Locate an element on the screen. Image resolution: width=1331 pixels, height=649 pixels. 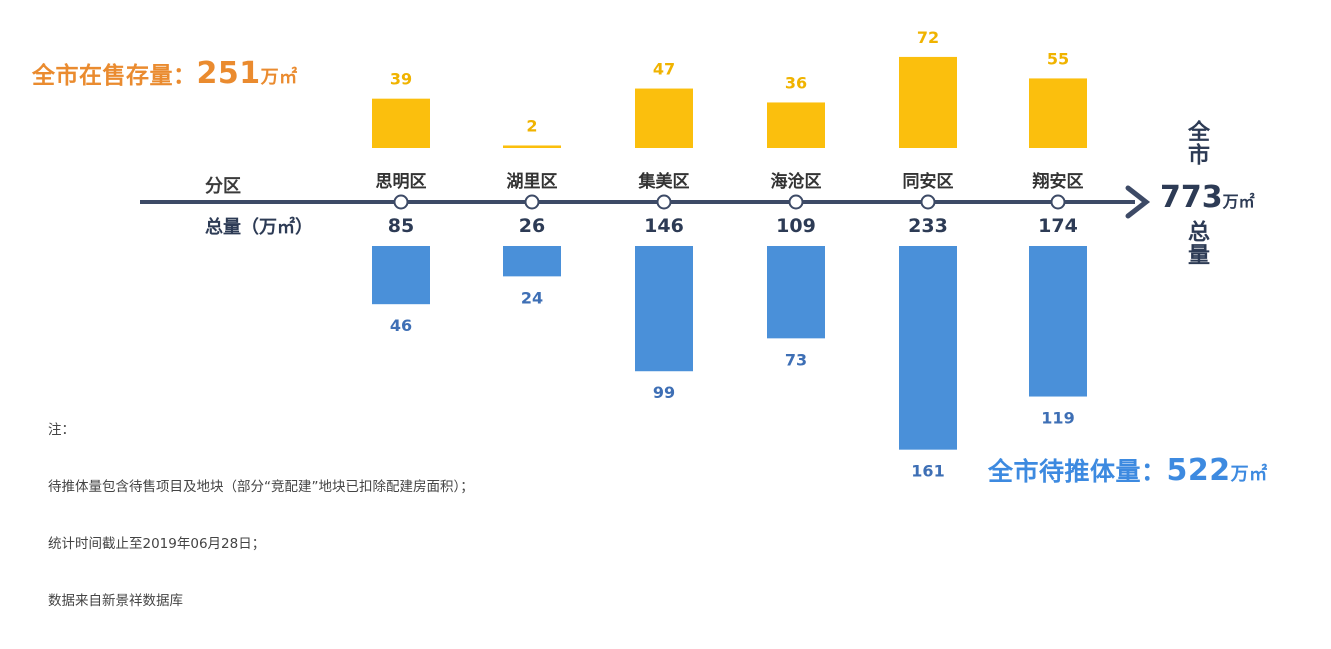
inventory-title-unit: 万㎡ is located at coordinates (279, 77).